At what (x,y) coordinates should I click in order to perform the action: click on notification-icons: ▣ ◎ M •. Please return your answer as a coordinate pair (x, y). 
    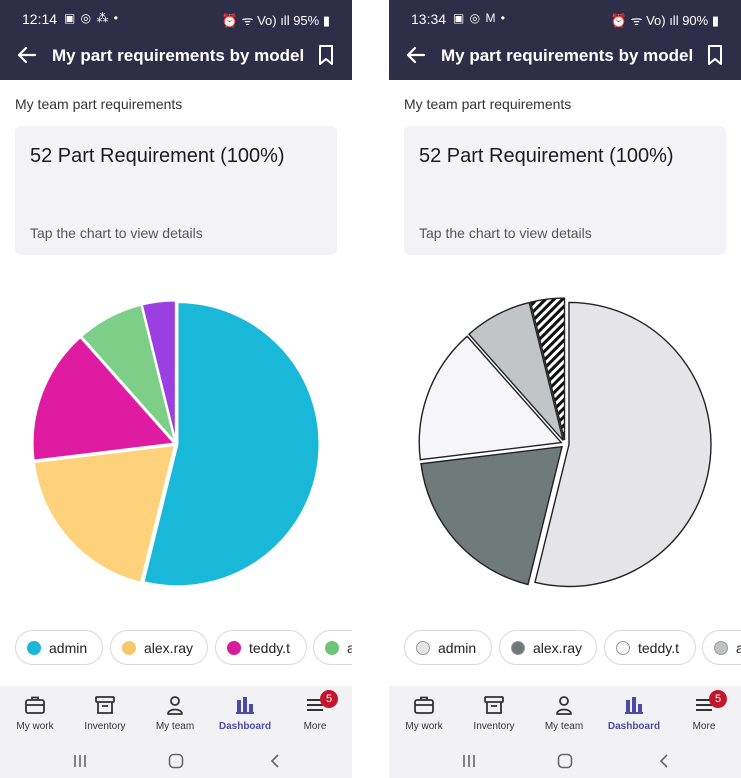
    Looking at the image, I should click on (480, 18).